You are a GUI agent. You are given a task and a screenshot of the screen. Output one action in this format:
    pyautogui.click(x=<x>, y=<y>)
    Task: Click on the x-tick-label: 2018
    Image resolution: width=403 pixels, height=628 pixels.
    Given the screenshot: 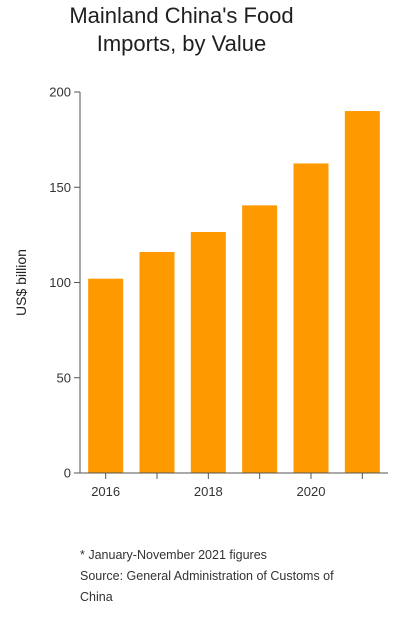 What is the action you would take?
    pyautogui.click(x=208, y=491)
    